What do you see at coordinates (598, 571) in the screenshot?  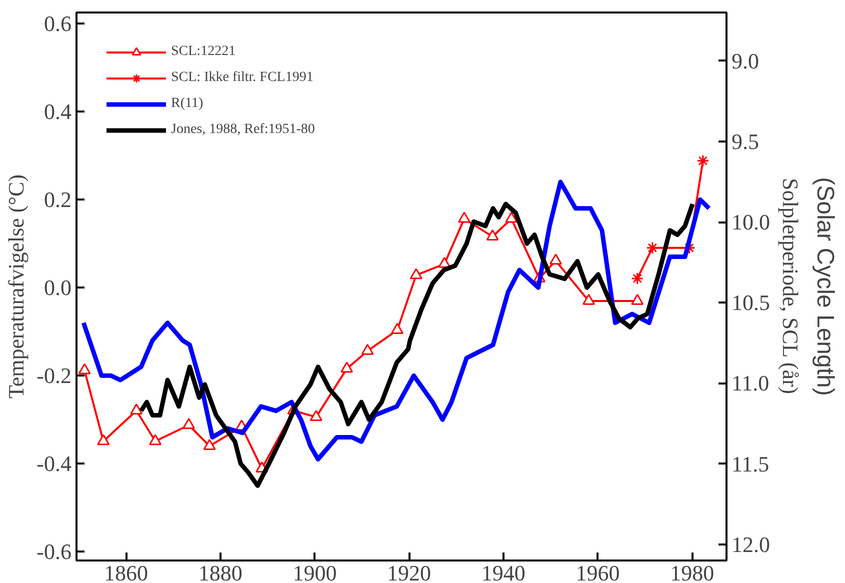 I see `x-tick-label: 1960` at bounding box center [598, 571].